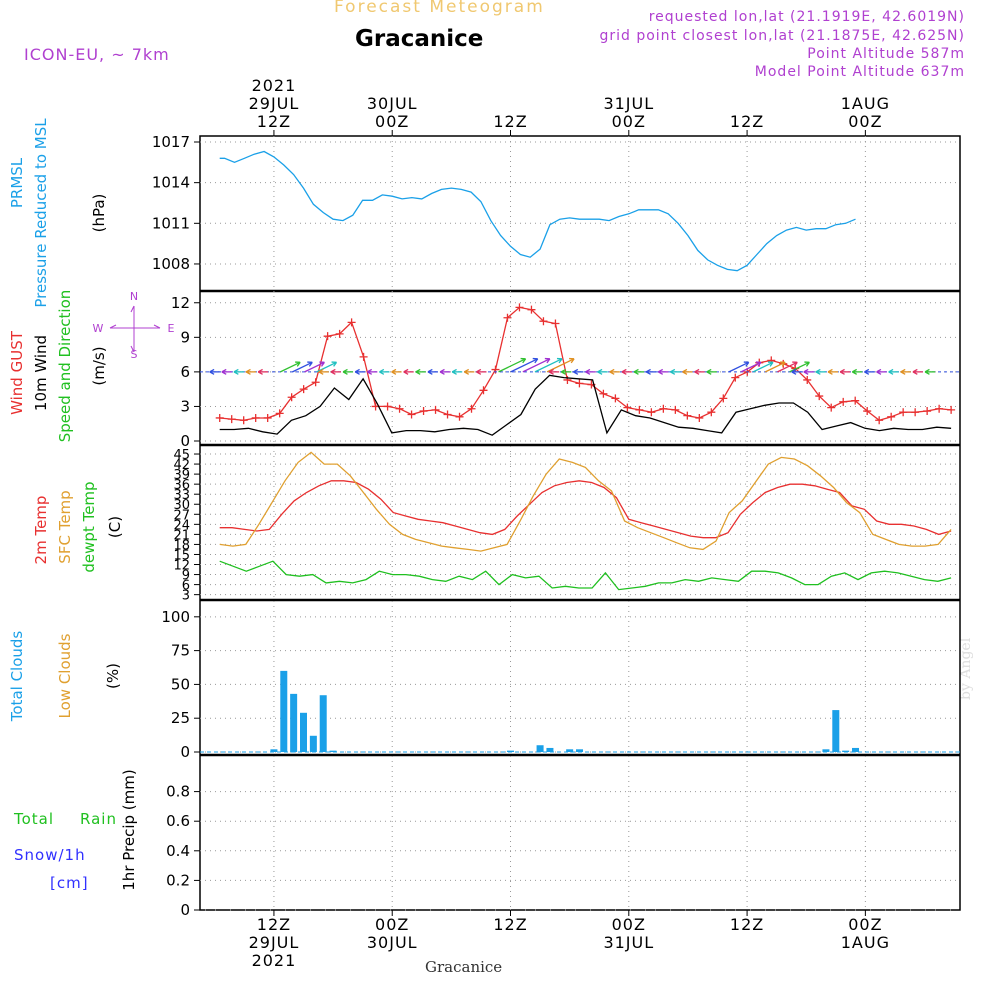  I want to click on wind-gust-line, so click(585, 364).